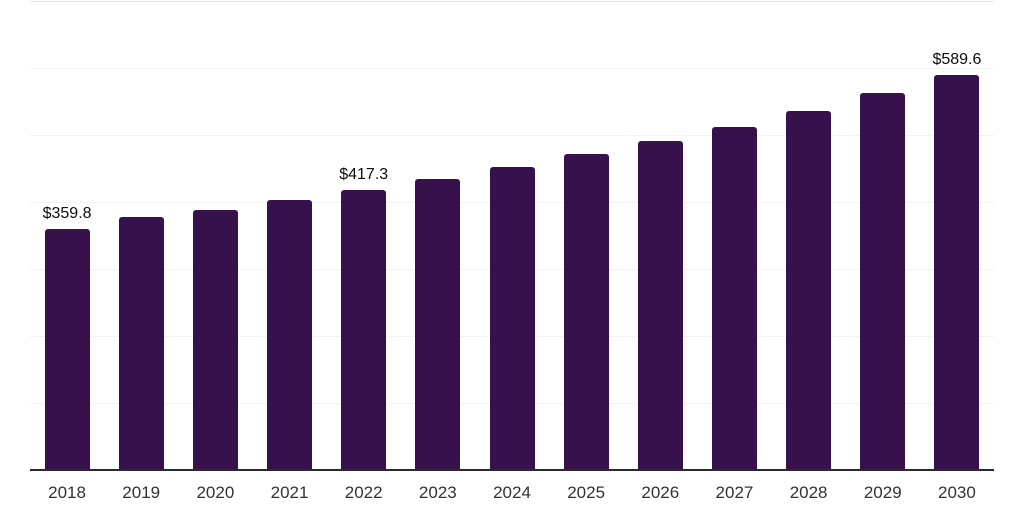 Image resolution: width=1024 pixels, height=512 pixels. Describe the element at coordinates (437, 492) in the screenshot. I see `x-tick-label-2023: 2023` at that location.